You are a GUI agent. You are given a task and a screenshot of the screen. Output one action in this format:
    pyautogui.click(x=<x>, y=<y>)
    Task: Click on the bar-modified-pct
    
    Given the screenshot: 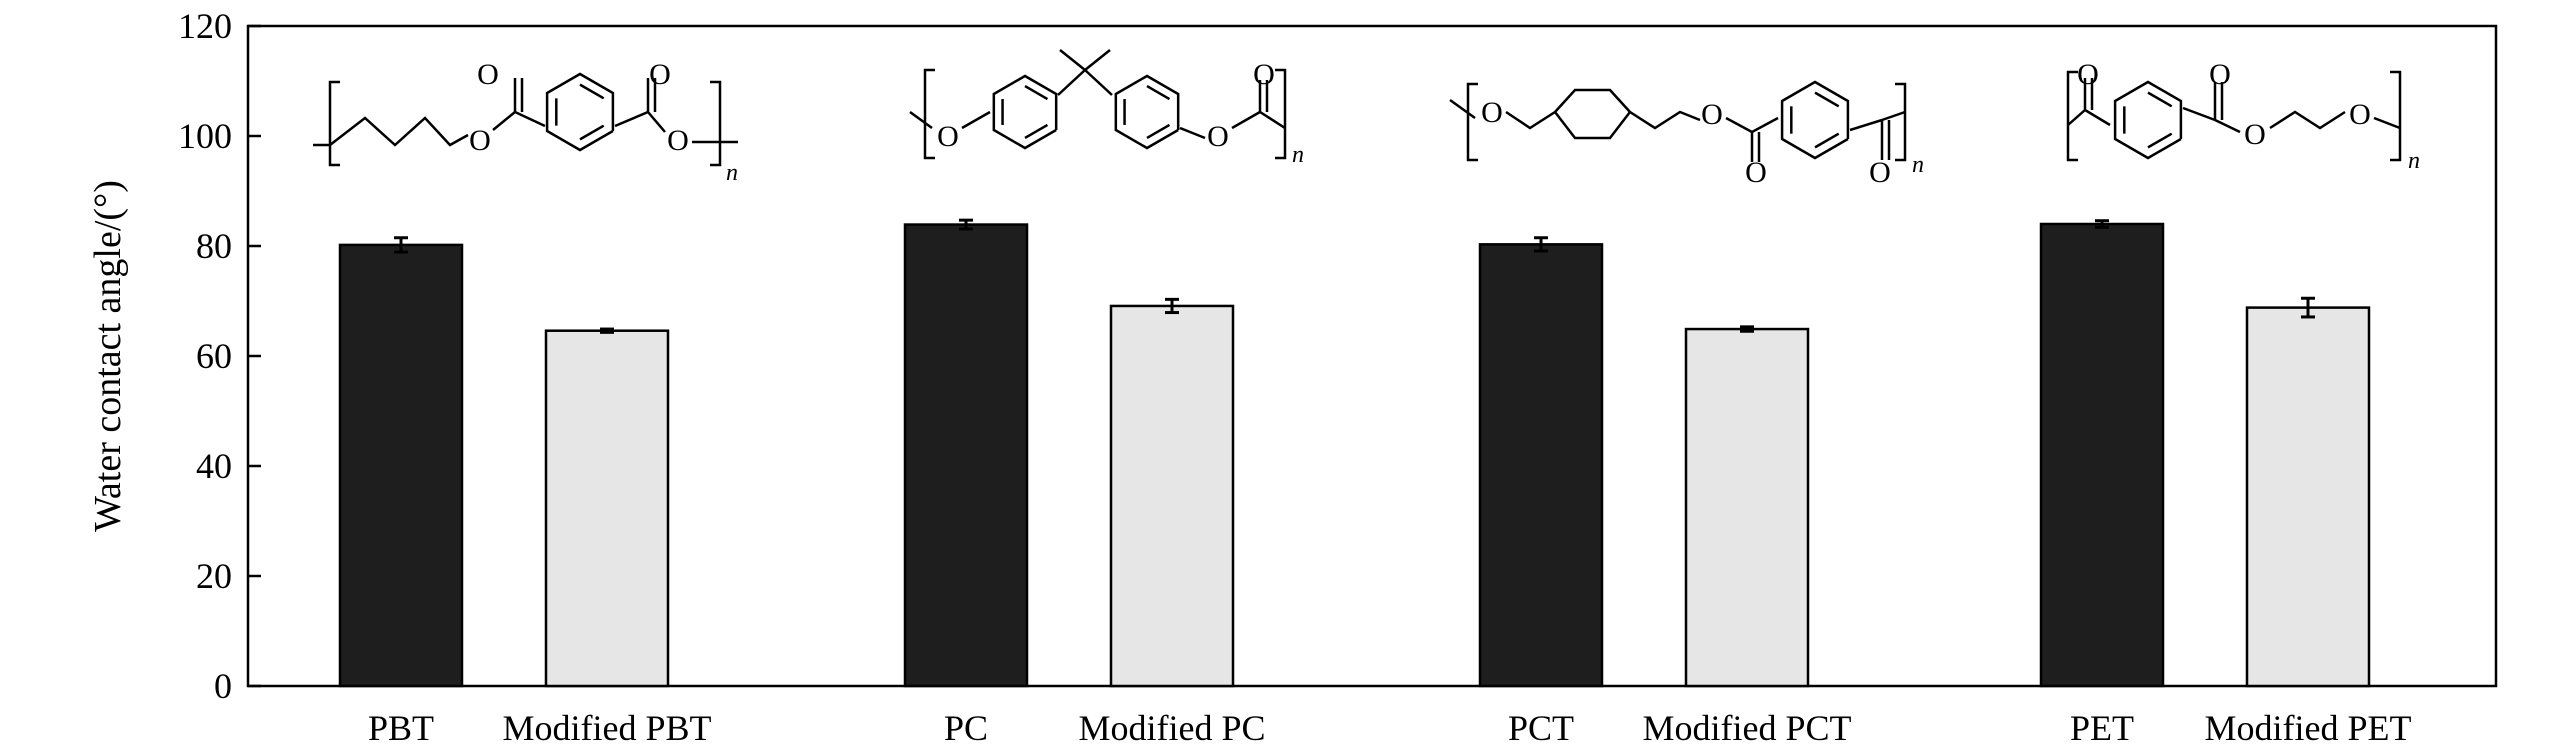 What is the action you would take?
    pyautogui.click(x=1747, y=507)
    